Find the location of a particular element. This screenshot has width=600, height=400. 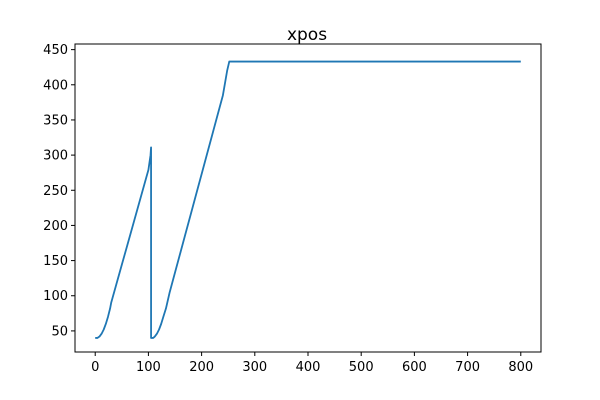

x-tick-label: 200 is located at coordinates (201, 367).